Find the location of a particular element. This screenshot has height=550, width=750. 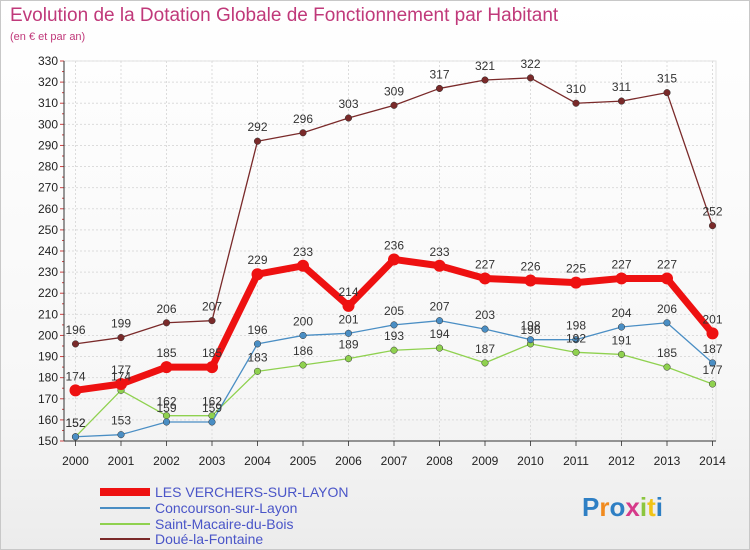

x-tick-label: 2008 is located at coordinates (439, 461).